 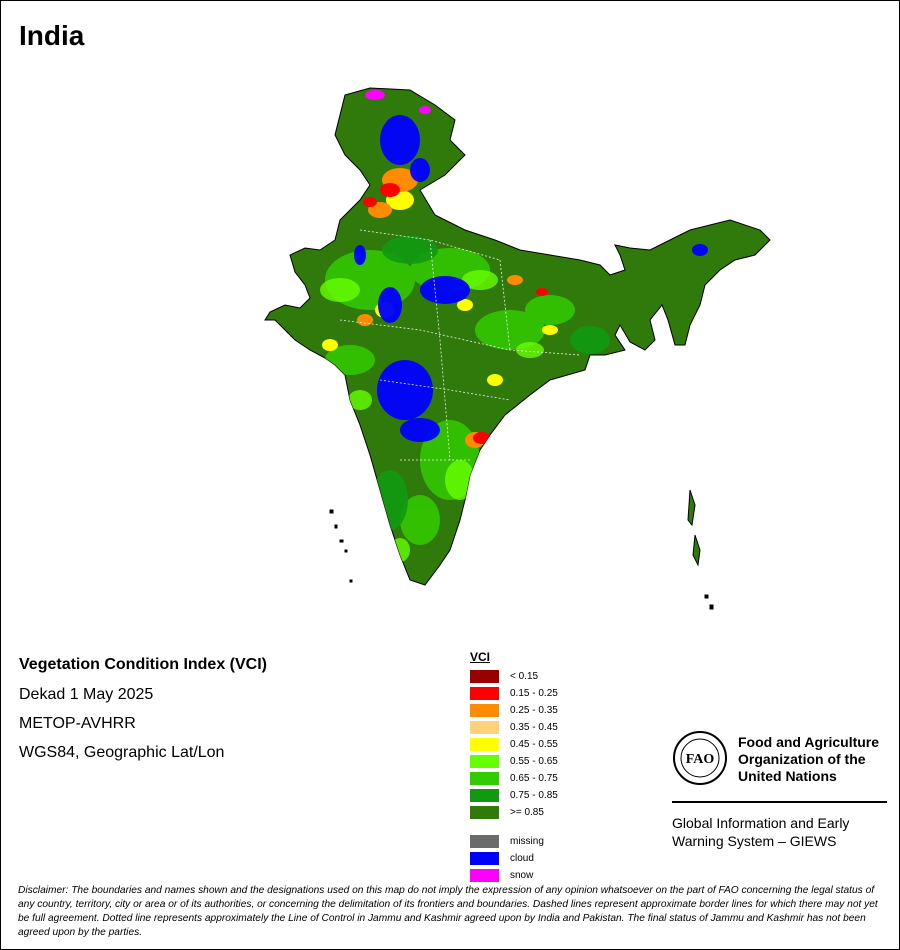 What do you see at coordinates (534, 727) in the screenshot?
I see `legend-class-label: 0.35 - 0.45` at bounding box center [534, 727].